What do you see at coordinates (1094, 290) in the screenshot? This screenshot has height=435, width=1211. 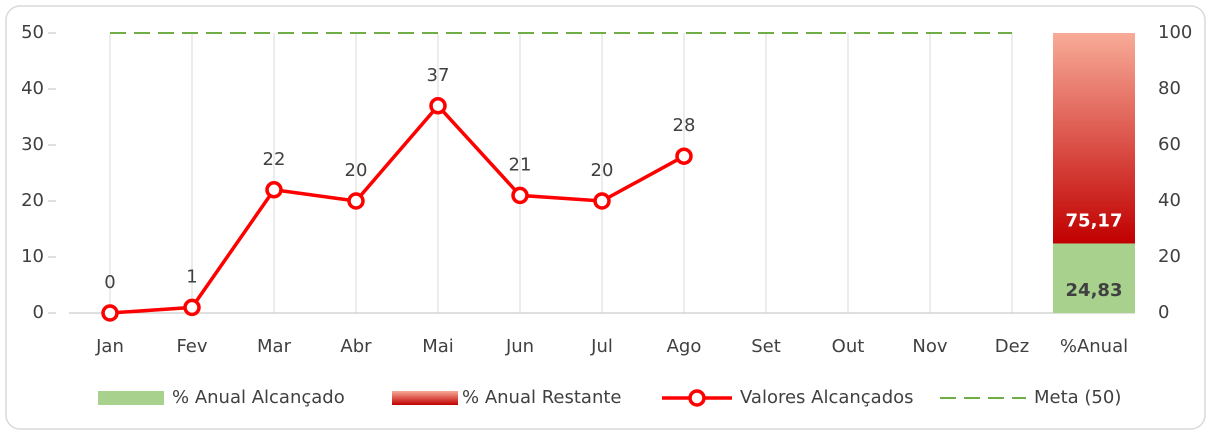 I see `bar-value-label: 24,83` at bounding box center [1094, 290].